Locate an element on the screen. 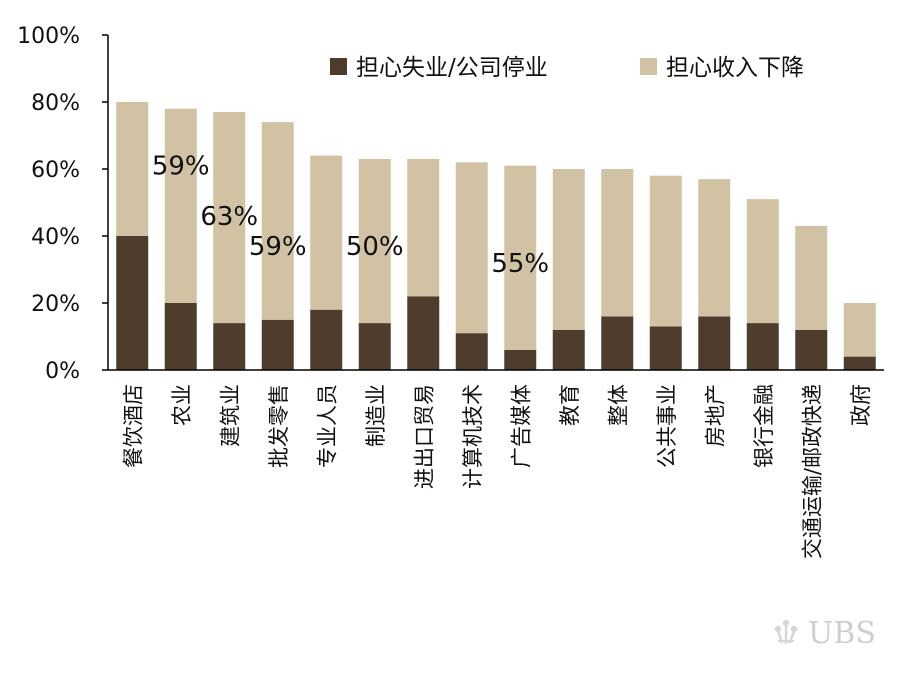  annotation-label: 50% is located at coordinates (375, 247).